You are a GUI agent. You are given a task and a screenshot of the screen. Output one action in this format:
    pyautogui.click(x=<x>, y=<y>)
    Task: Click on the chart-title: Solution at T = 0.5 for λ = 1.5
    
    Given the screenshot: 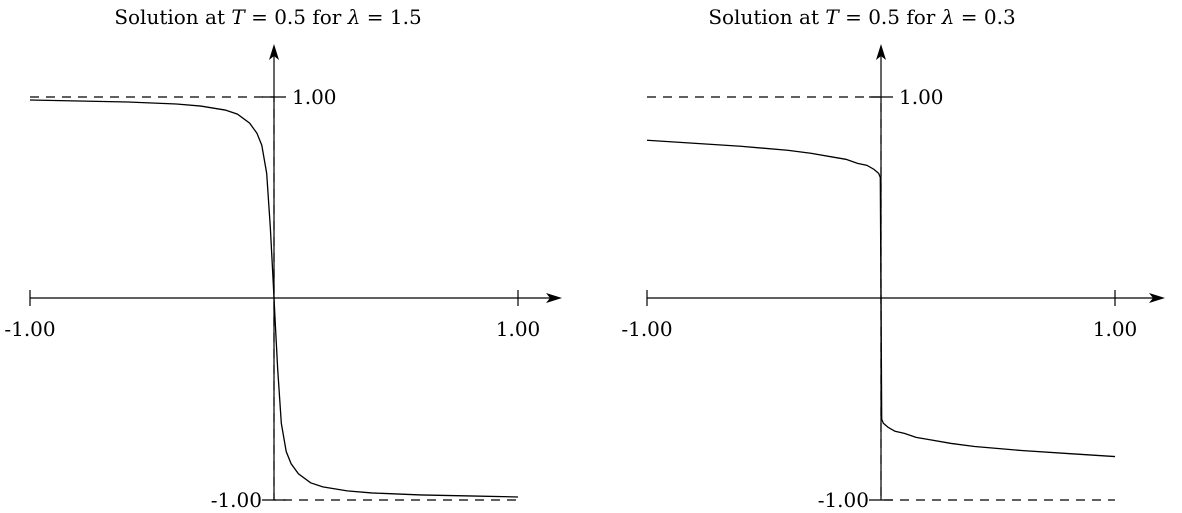 What is the action you would take?
    pyautogui.click(x=267, y=17)
    